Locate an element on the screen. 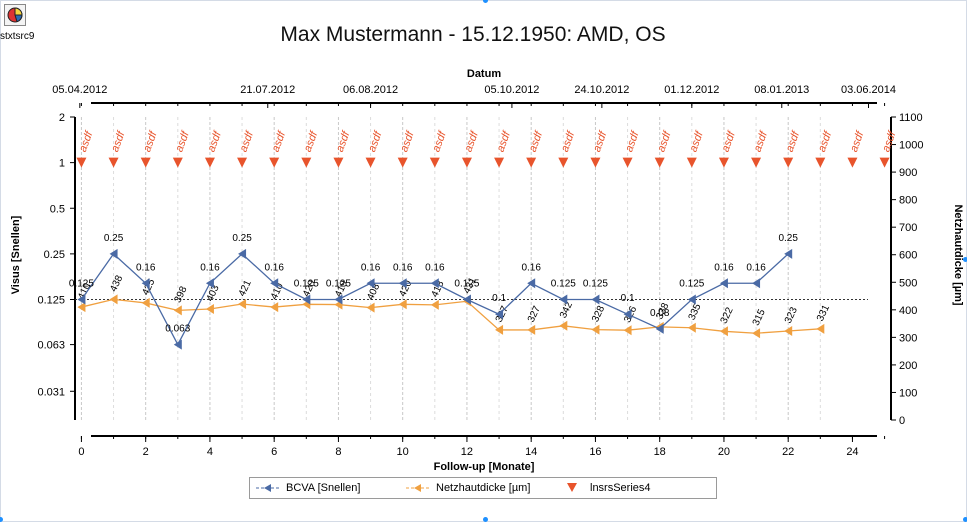 The width and height of the screenshot is (967, 522). top-axis-title: Datum is located at coordinates (484, 74).